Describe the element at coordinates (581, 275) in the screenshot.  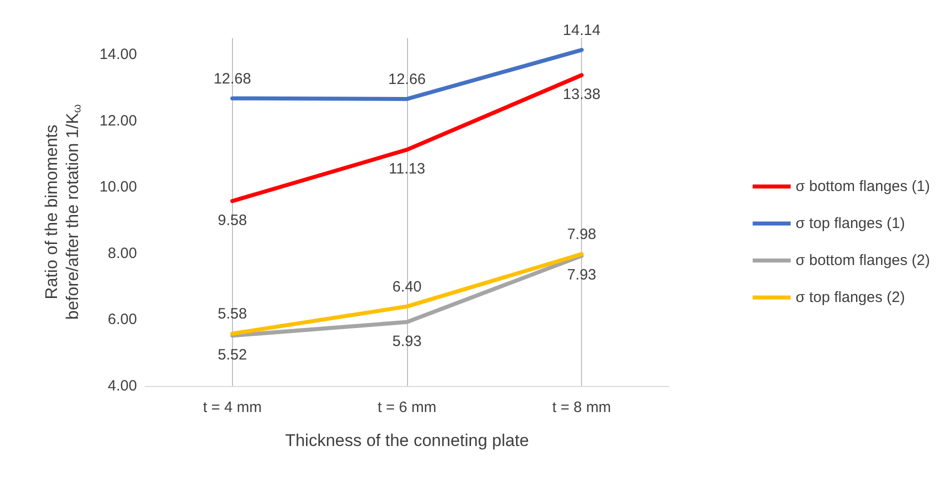
I see `data-label: 7.93` at that location.